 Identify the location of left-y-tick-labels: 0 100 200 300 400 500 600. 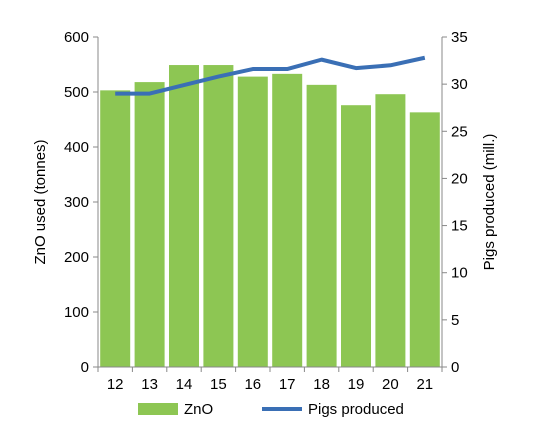
(76, 202).